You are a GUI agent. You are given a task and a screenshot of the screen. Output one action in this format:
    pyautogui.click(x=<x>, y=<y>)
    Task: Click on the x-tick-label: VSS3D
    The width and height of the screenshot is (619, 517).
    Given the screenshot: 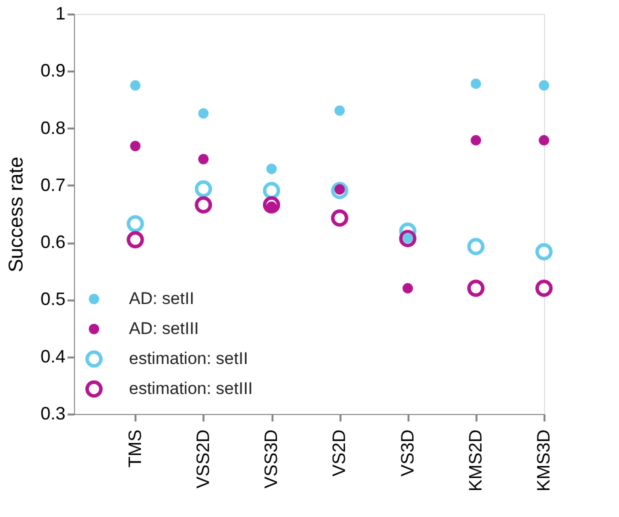 What is the action you would take?
    pyautogui.click(x=271, y=459)
    